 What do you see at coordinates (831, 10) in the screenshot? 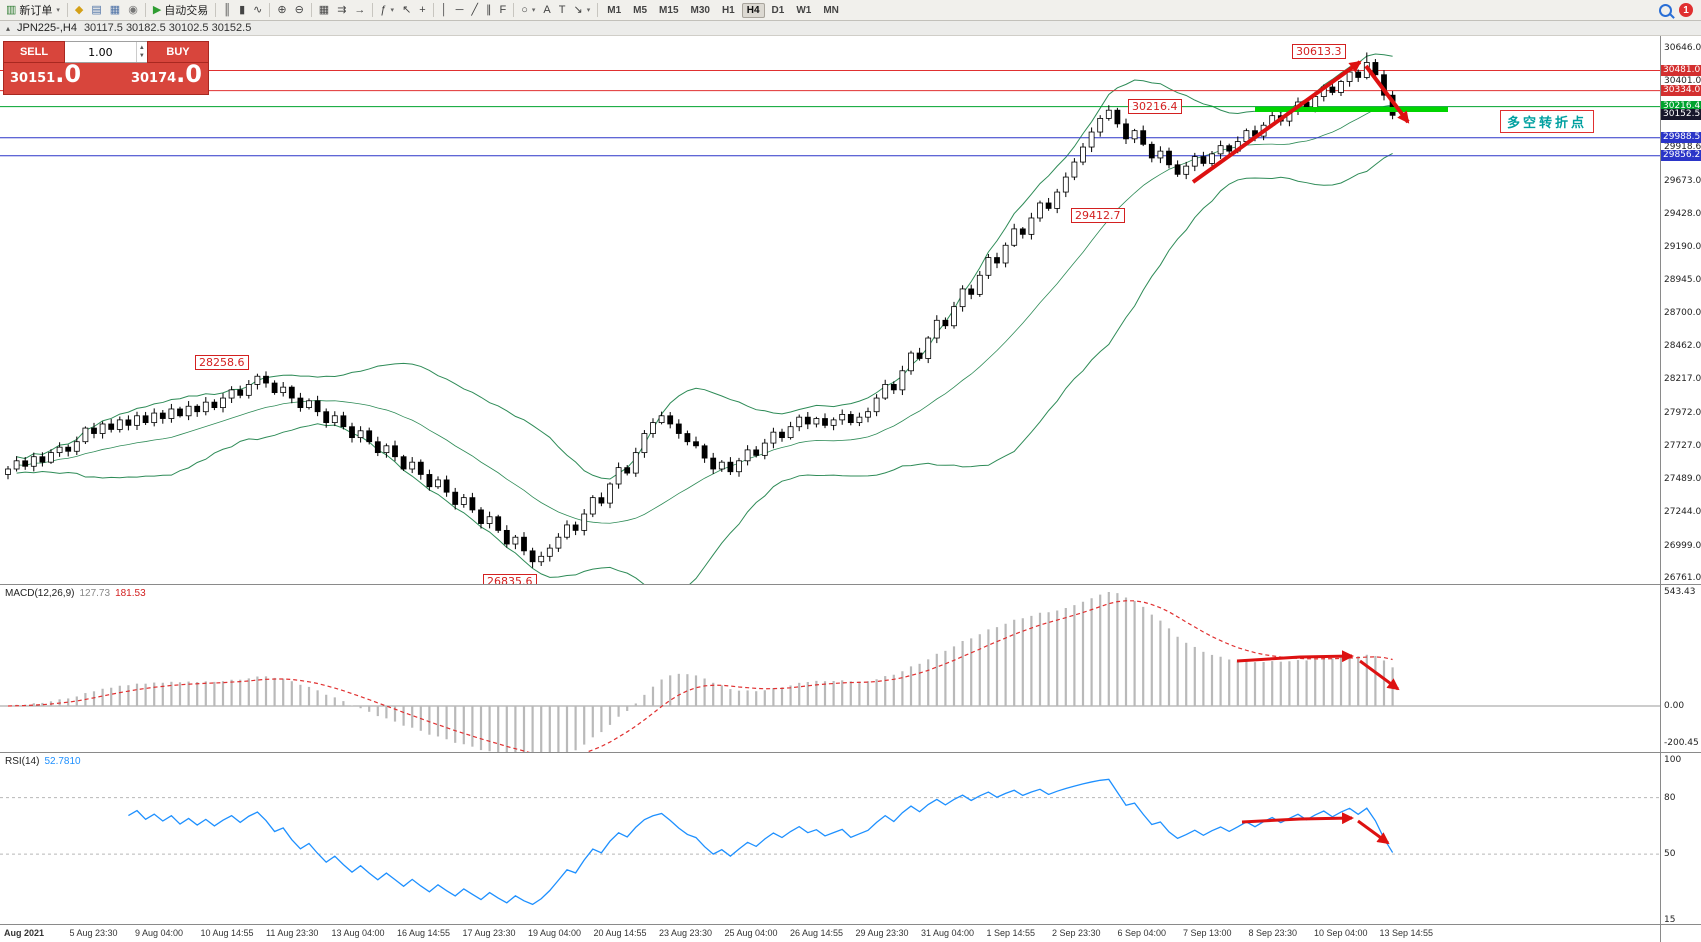
I see `timeframe-mn-button: MN` at bounding box center [831, 10].